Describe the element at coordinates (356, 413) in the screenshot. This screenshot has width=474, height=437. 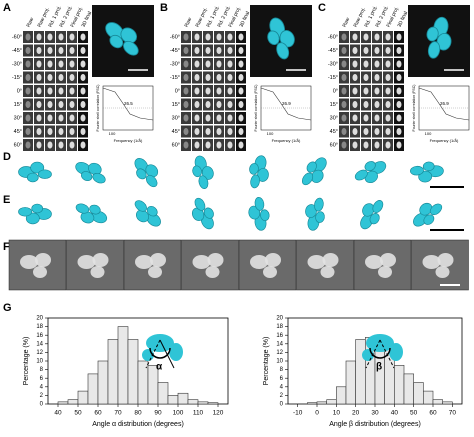
I see `x-tick-label: 20` at that location.